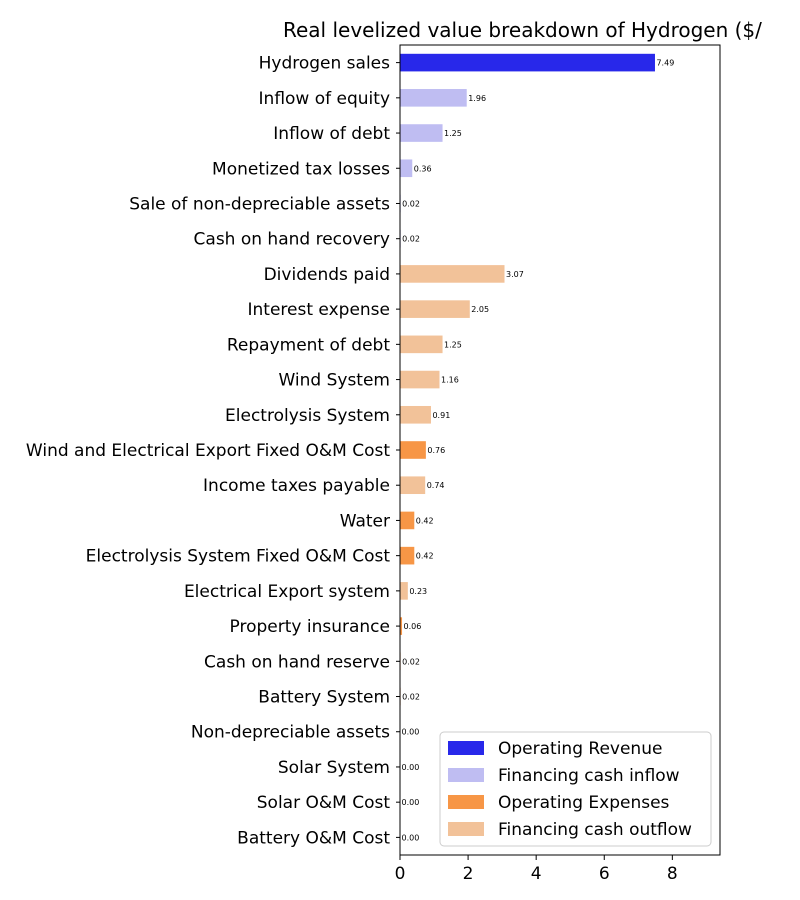 Image resolution: width=800 pixels, height=900 pixels. What do you see at coordinates (450, 380) in the screenshot?
I see `bar-value-label: 1.16` at bounding box center [450, 380].